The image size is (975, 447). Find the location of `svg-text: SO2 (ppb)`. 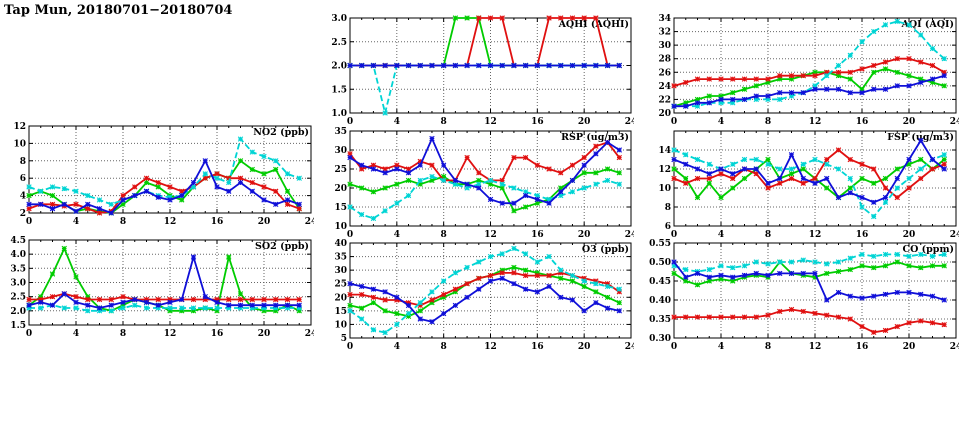

svg-text: SO2 (ppb) is located at coordinates (282, 246).